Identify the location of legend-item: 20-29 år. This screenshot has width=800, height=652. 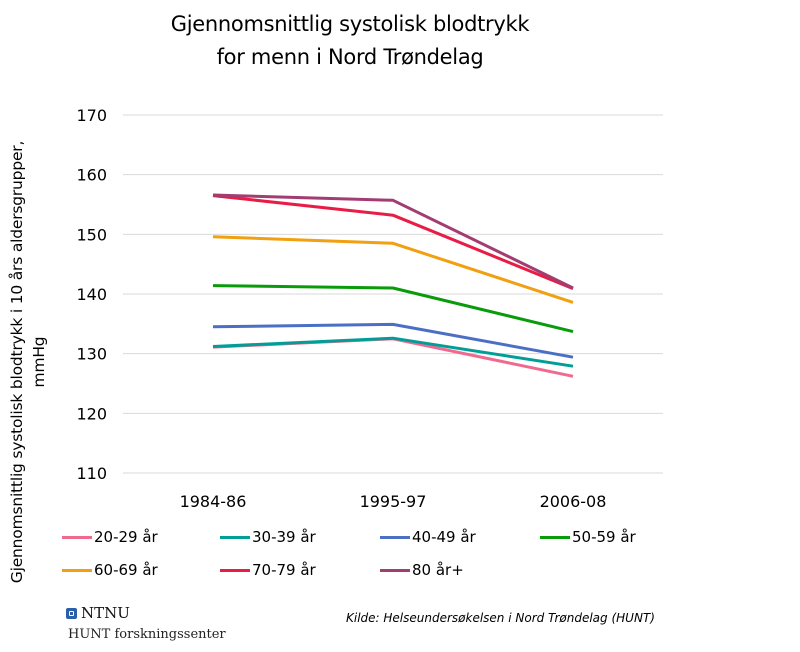
(110, 537).